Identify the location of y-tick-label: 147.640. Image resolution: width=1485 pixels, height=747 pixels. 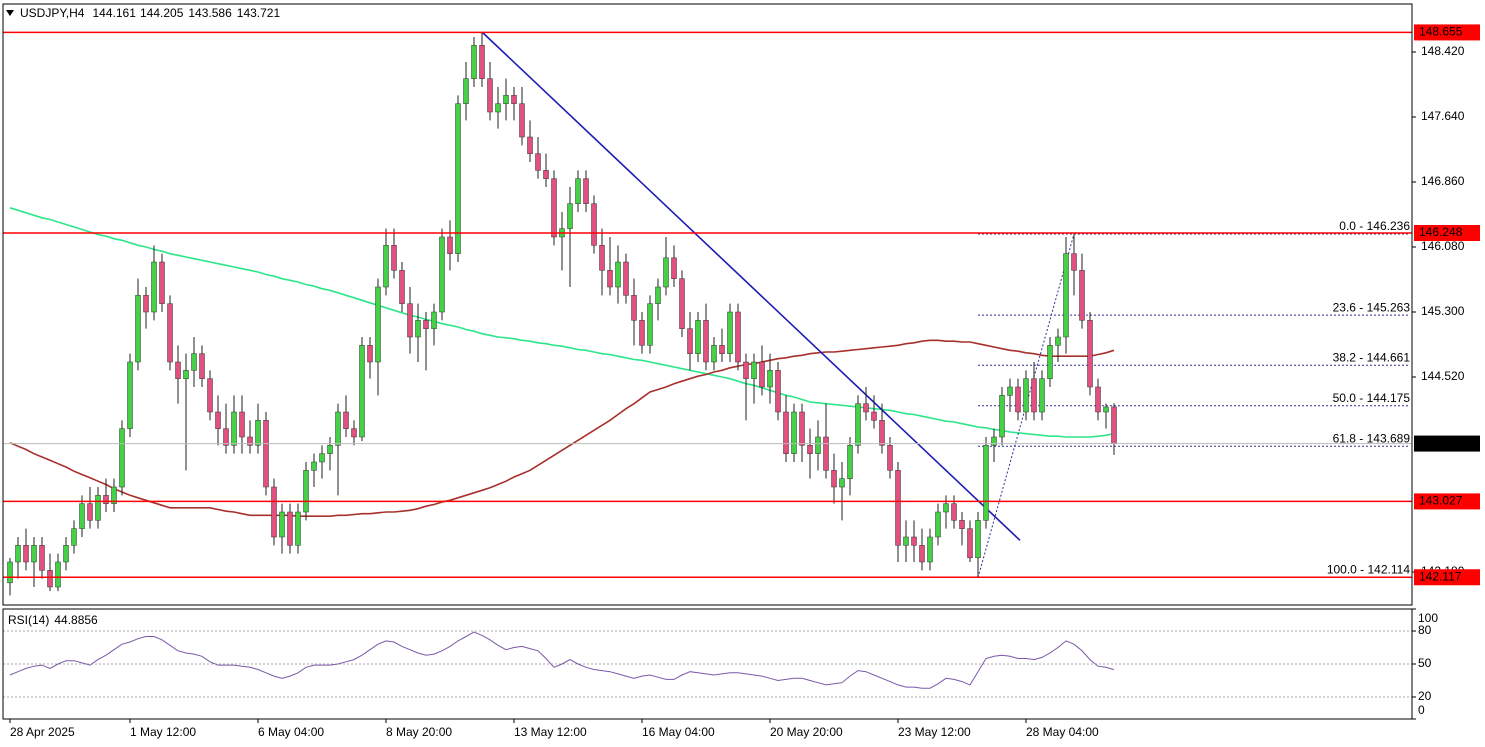
(1443, 116).